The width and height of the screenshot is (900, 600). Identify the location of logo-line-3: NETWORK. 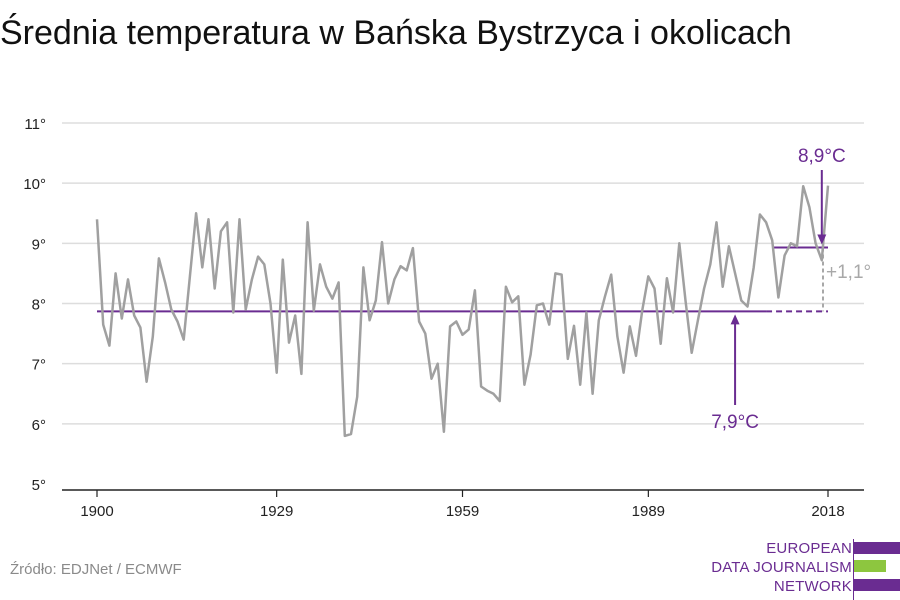
(812, 586).